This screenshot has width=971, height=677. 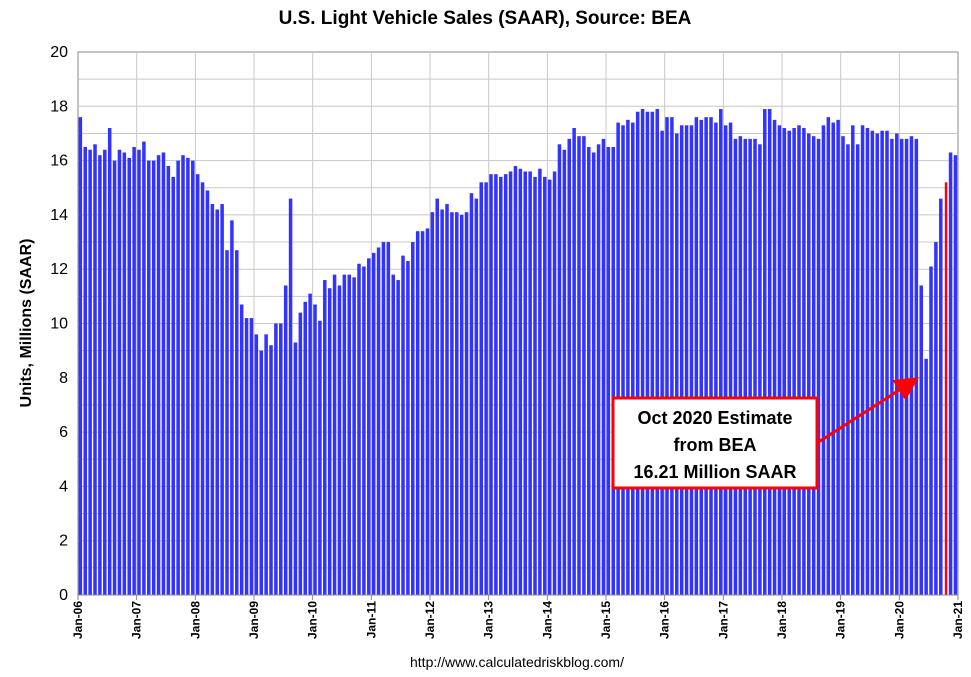 I want to click on x-tick-label: Jan-14, so click(x=547, y=620).